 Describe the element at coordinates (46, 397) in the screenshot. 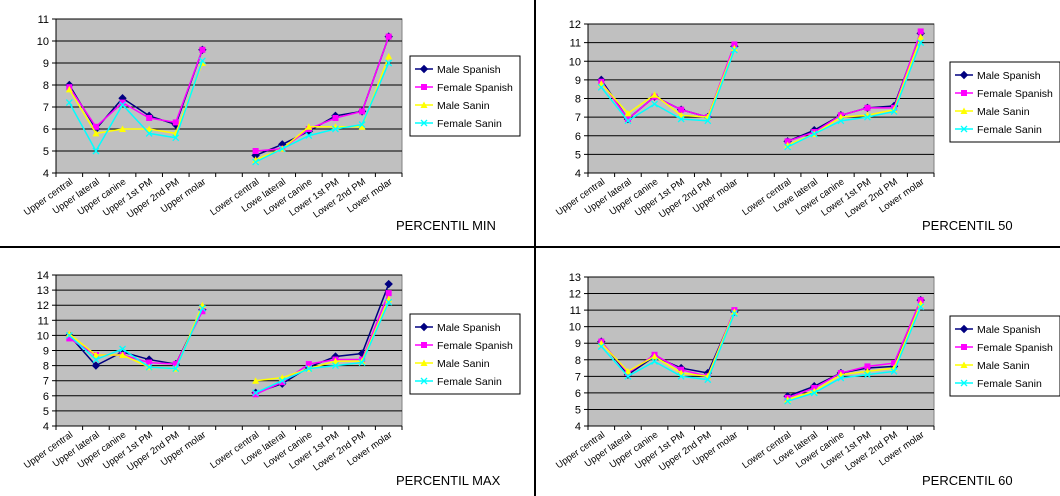

I see `y-tick-label: 6` at that location.